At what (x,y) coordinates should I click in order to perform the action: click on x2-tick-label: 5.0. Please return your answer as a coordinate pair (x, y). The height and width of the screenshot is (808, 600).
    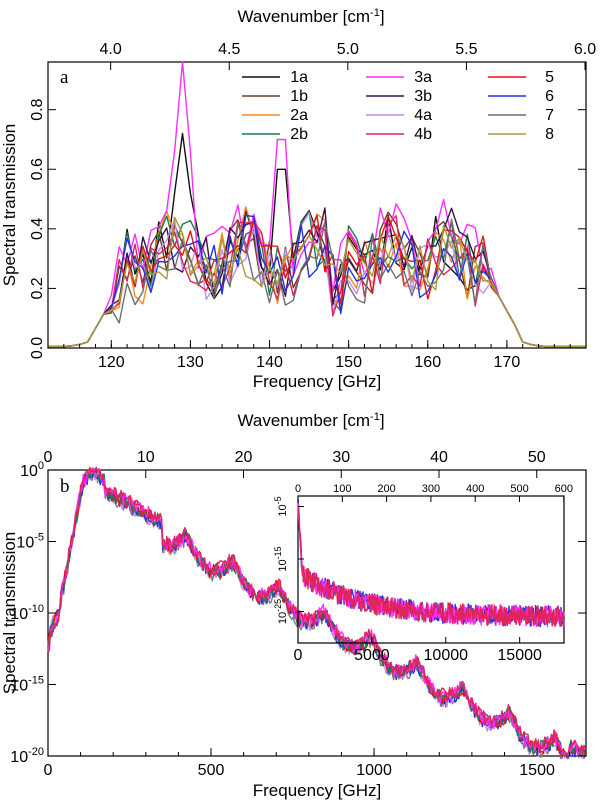
    Looking at the image, I should click on (348, 49).